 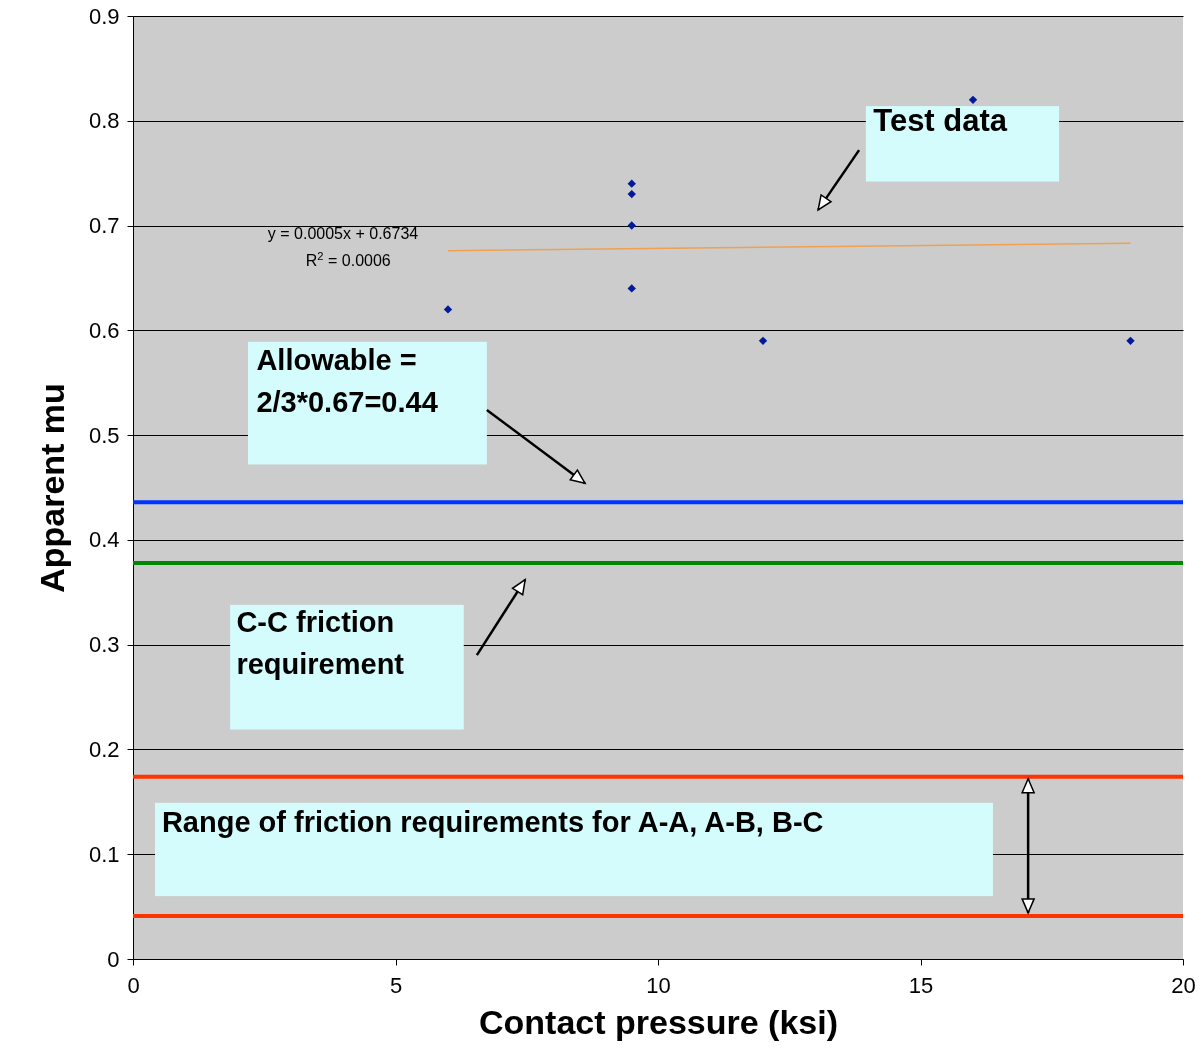 I want to click on x-tick-label: 0, so click(x=133, y=985).